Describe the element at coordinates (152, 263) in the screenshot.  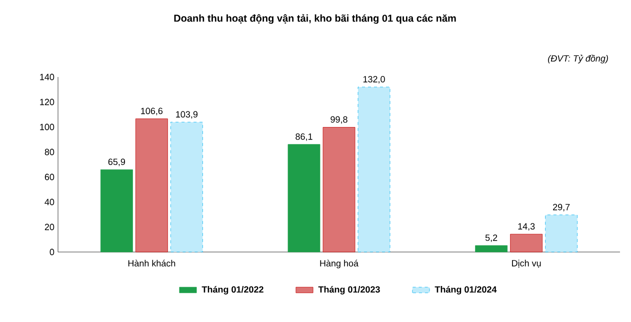
I see `x-tick-label: Hành khách` at that location.